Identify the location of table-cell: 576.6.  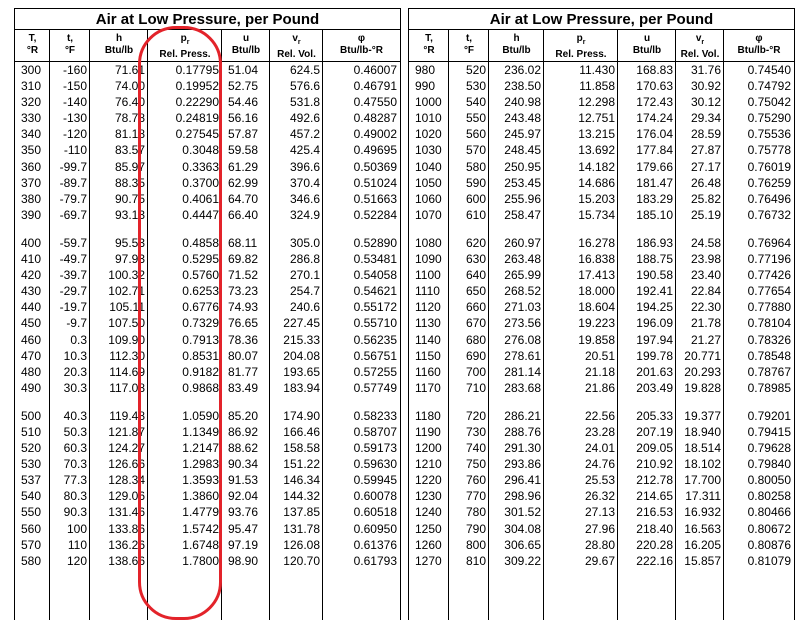
(304, 86).